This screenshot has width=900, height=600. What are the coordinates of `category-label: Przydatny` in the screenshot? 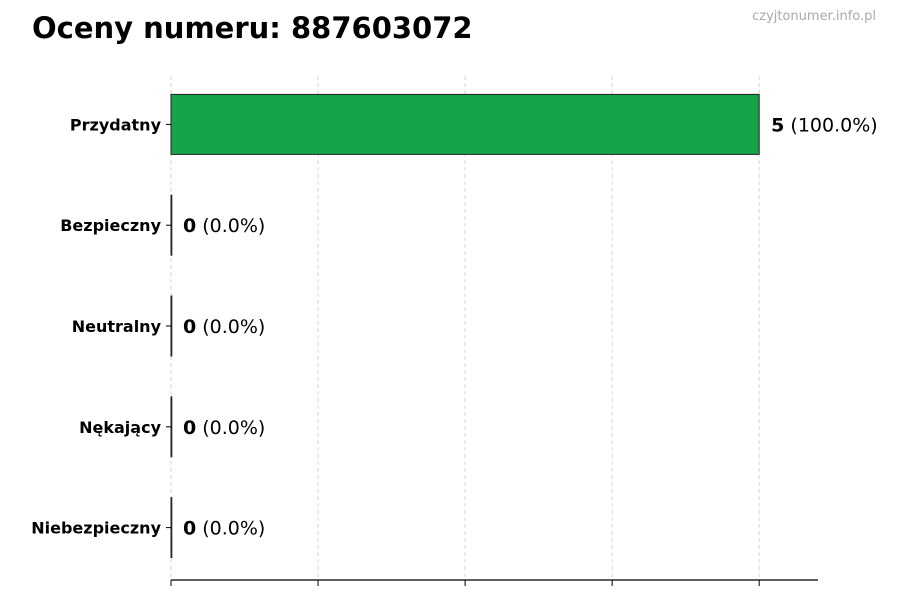 It's located at (116, 124).